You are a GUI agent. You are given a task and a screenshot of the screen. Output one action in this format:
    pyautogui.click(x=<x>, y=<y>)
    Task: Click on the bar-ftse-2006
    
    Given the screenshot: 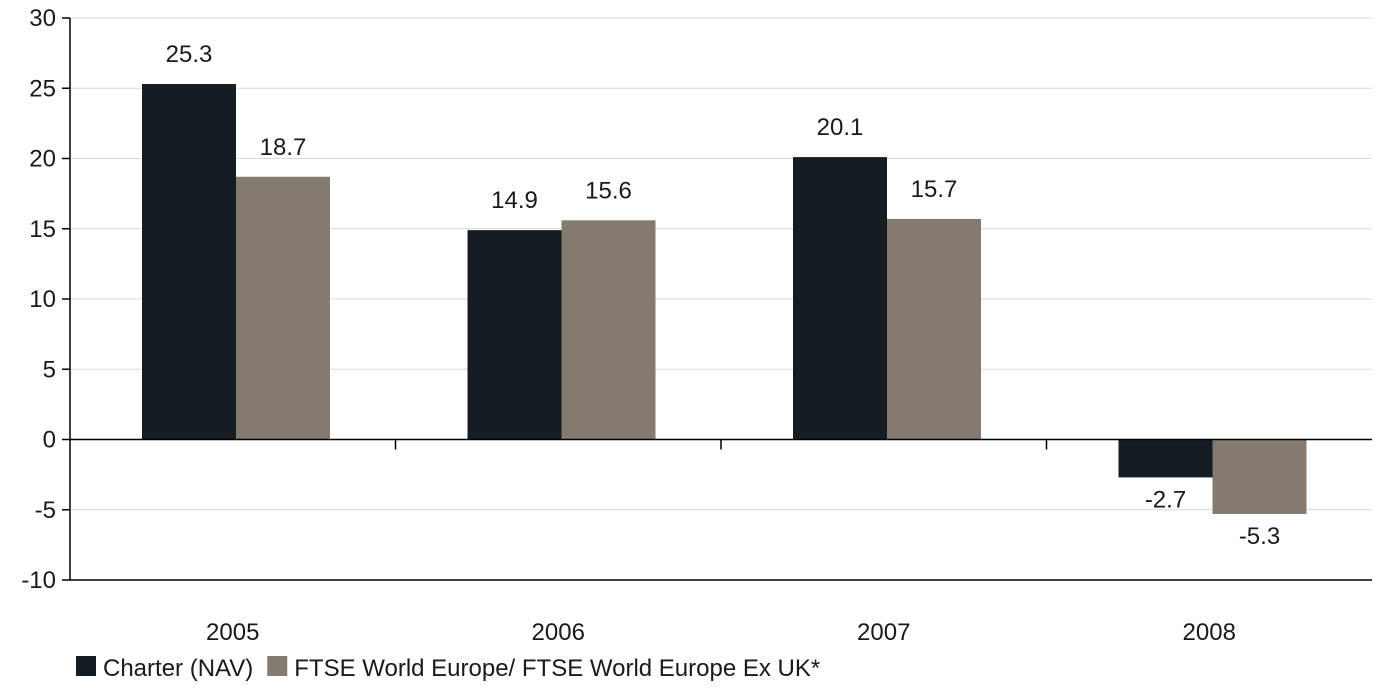 What is the action you would take?
    pyautogui.click(x=608, y=330)
    